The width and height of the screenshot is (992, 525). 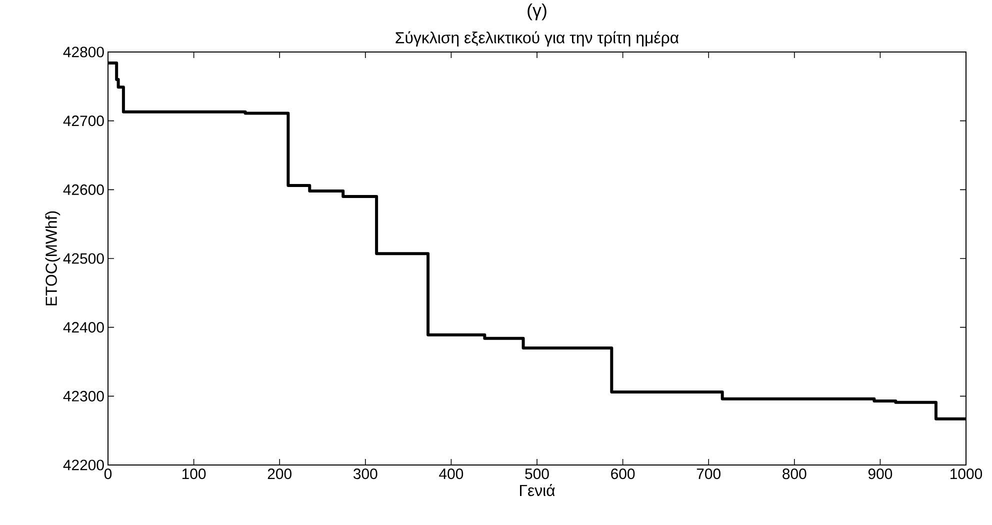 What do you see at coordinates (794, 474) in the screenshot?
I see `x-tick-label: 800` at bounding box center [794, 474].